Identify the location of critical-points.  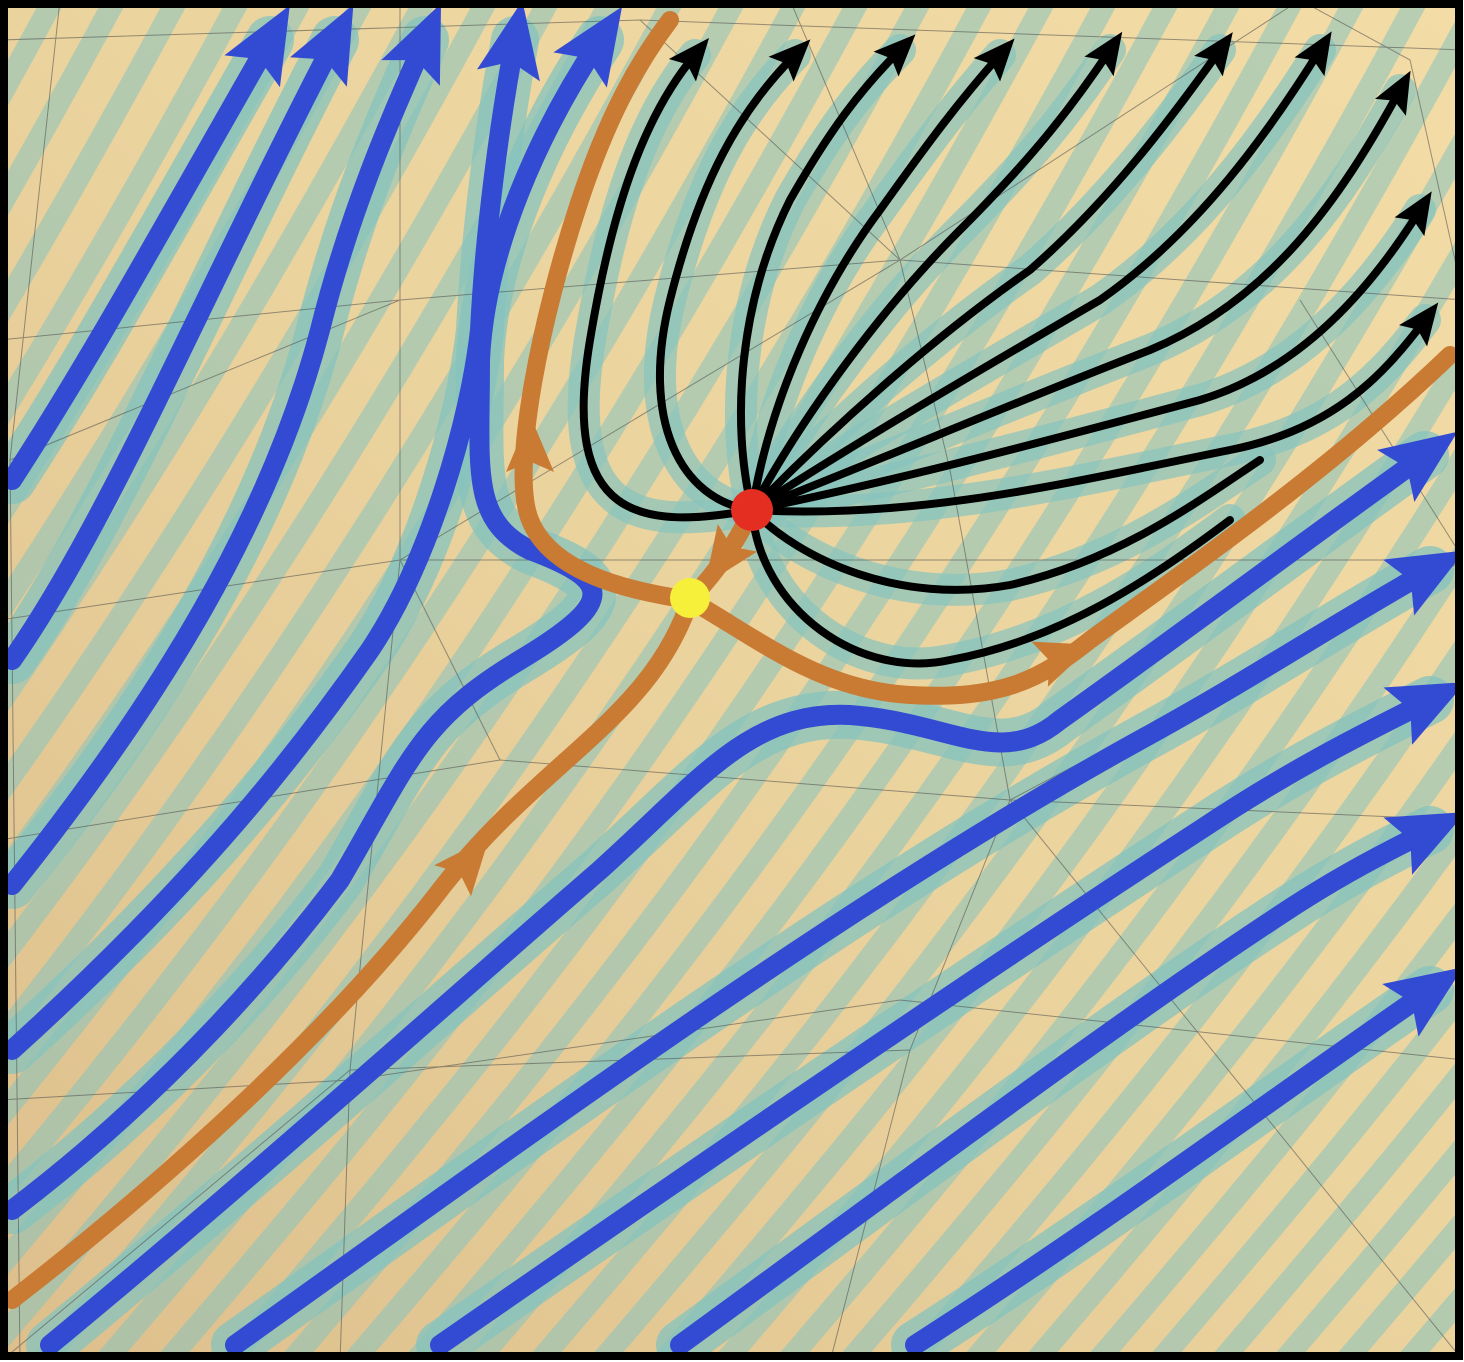
(721, 553).